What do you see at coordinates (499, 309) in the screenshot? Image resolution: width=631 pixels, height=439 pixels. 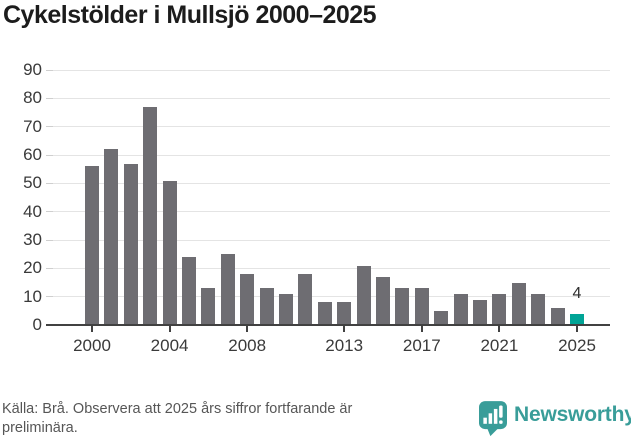 I see `bar-2021` at bounding box center [499, 309].